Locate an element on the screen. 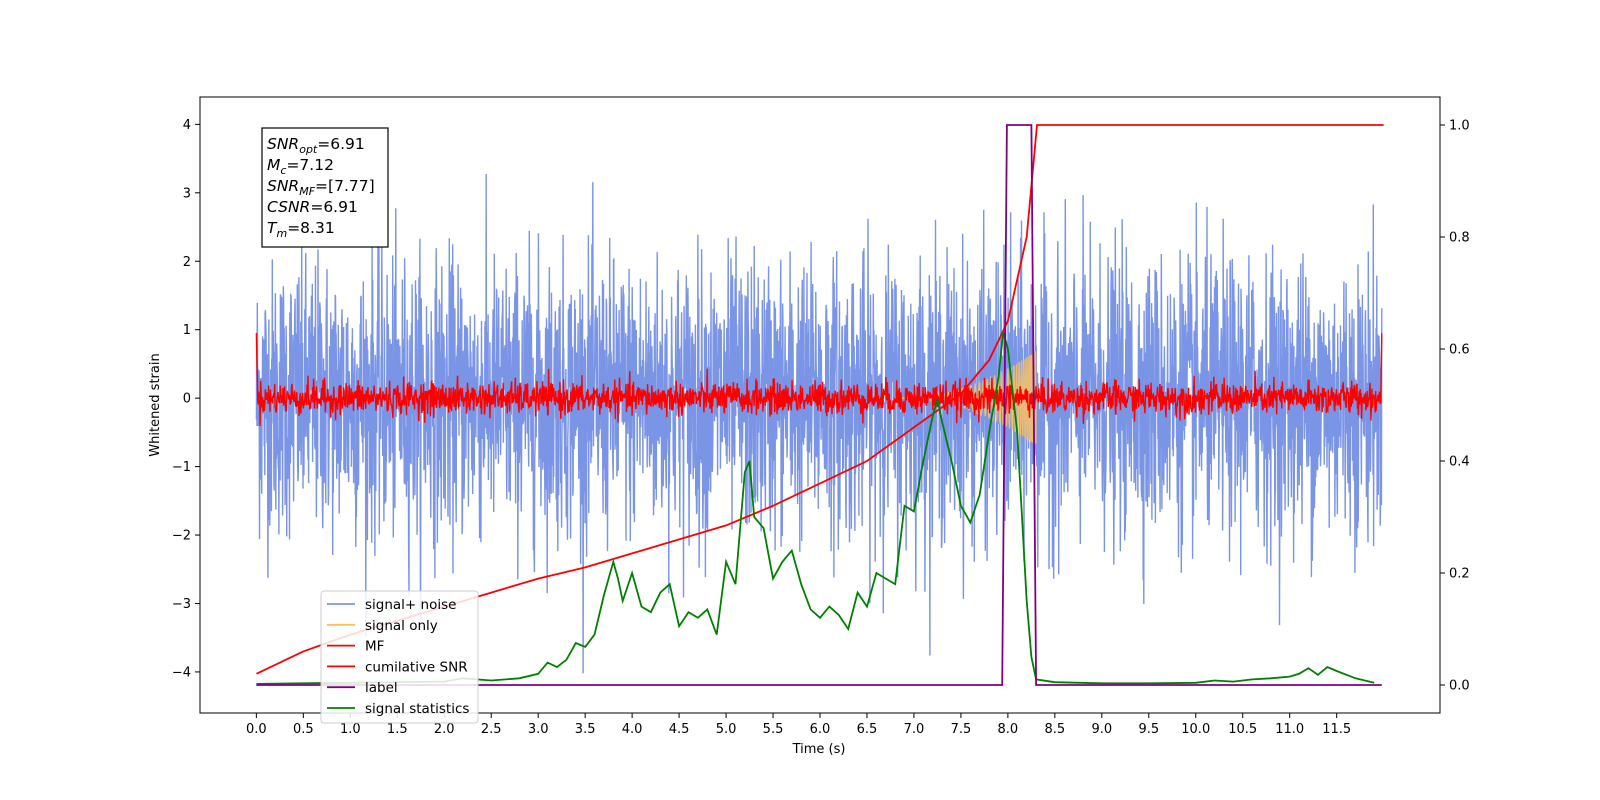  annotation-line: CSNR=6.91 is located at coordinates (312, 207).